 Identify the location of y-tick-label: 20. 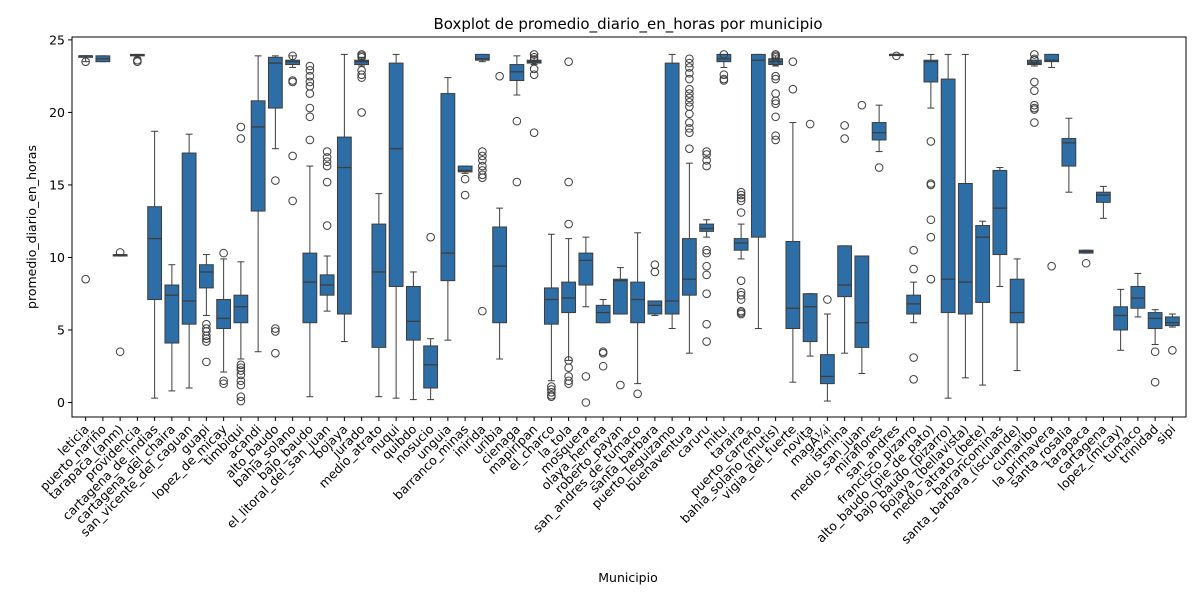
(57, 112).